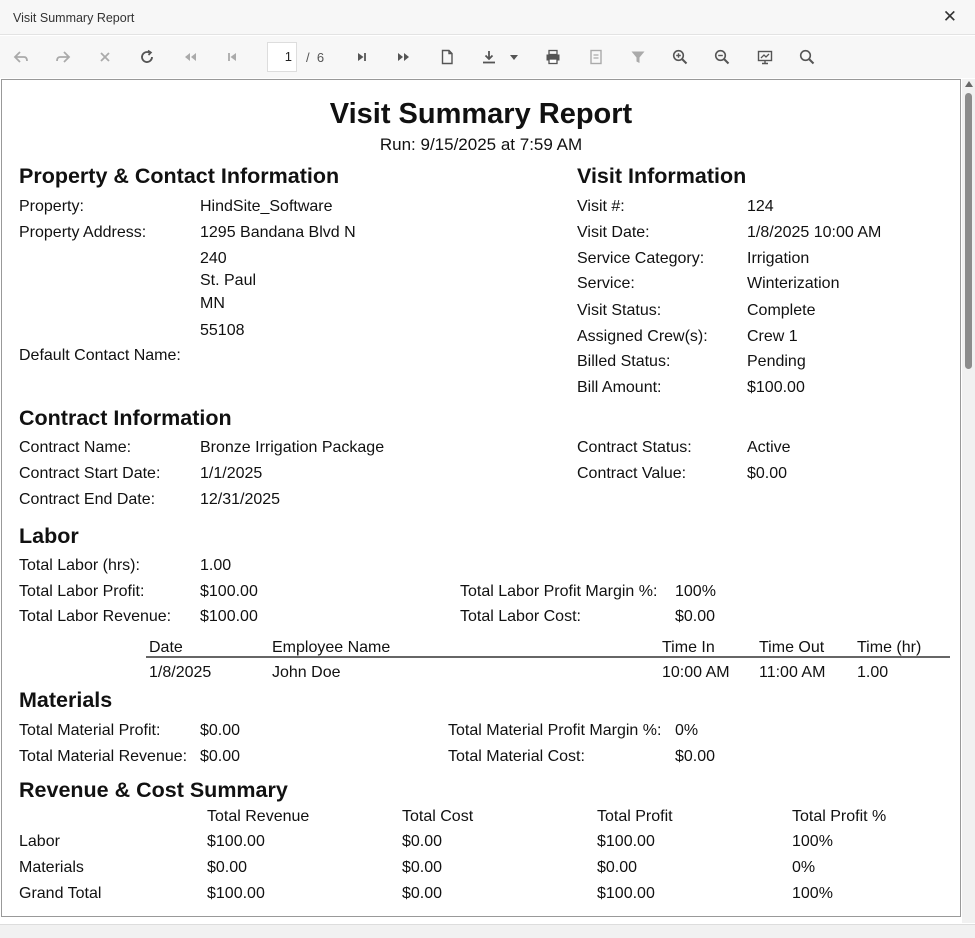 The width and height of the screenshot is (975, 938). What do you see at coordinates (807, 57) in the screenshot?
I see `search-icon` at bounding box center [807, 57].